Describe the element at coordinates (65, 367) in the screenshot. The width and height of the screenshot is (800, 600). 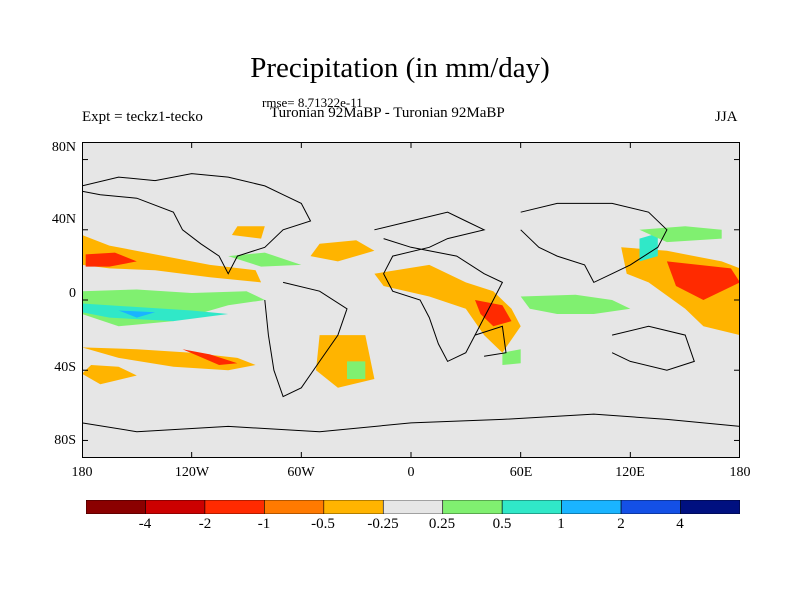
I see `lat-label-40s: 40S` at that location.